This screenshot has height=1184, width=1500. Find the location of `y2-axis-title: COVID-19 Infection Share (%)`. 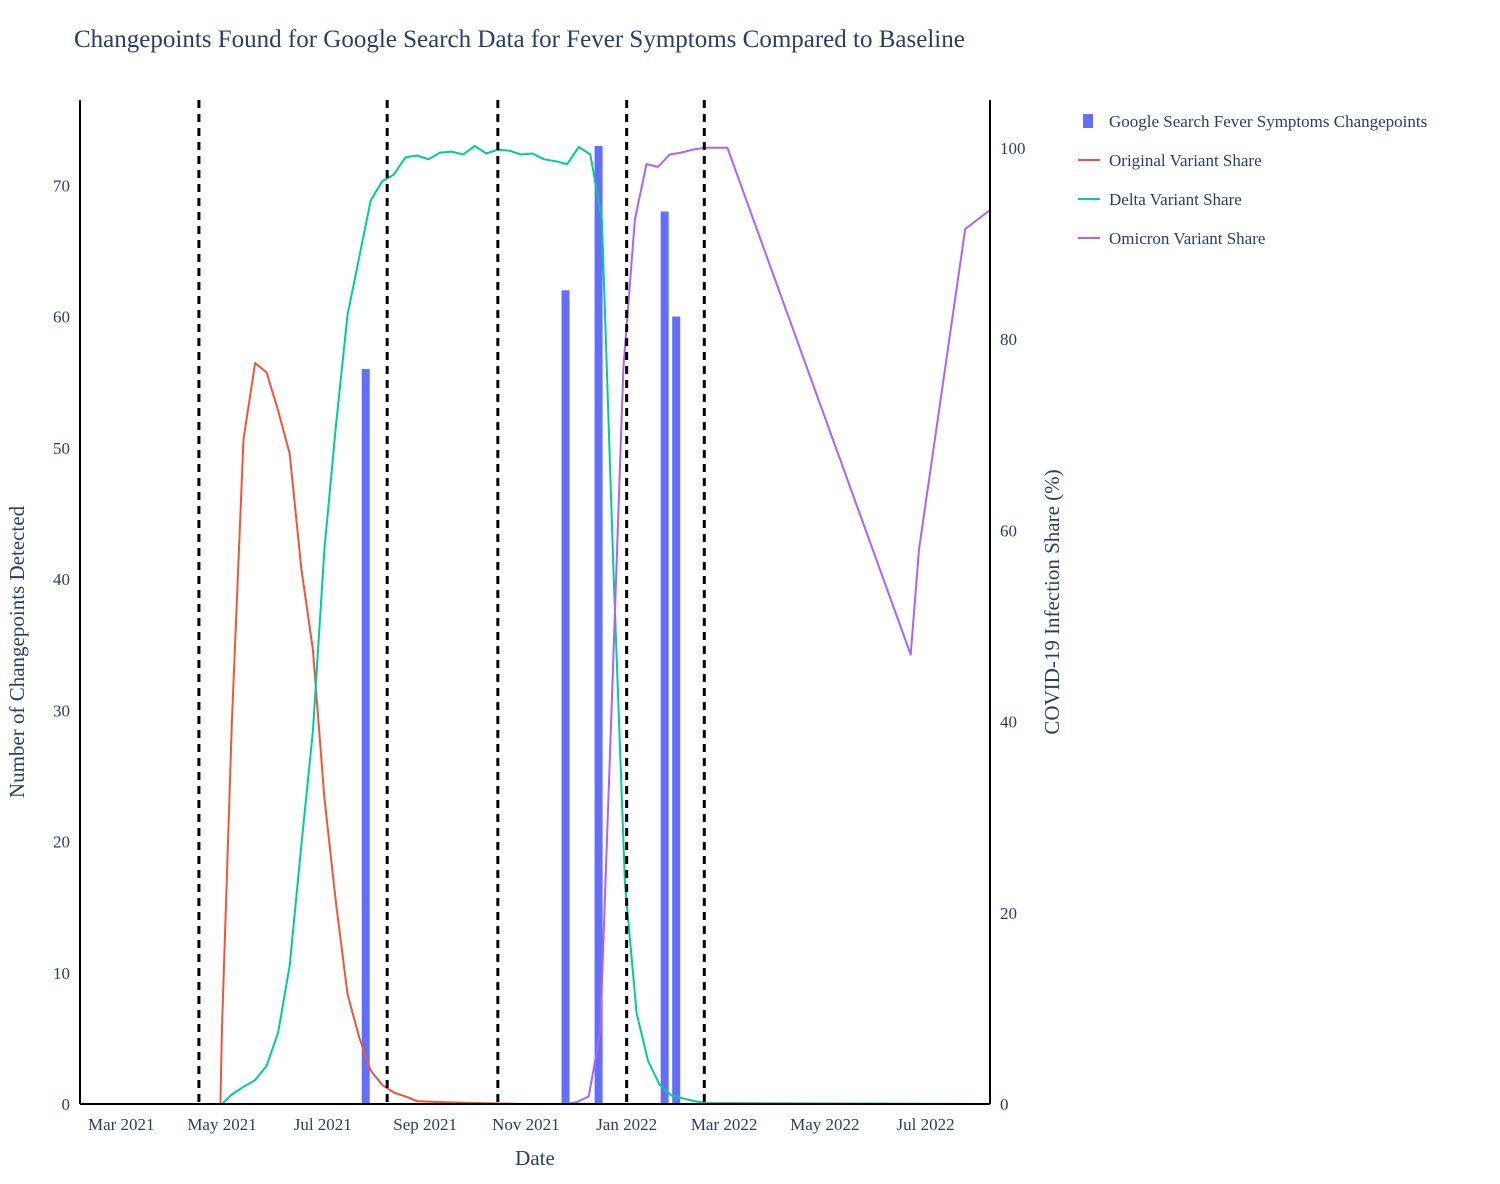

y2-axis-title: COVID-19 Infection Share (%) is located at coordinates (1052, 601).